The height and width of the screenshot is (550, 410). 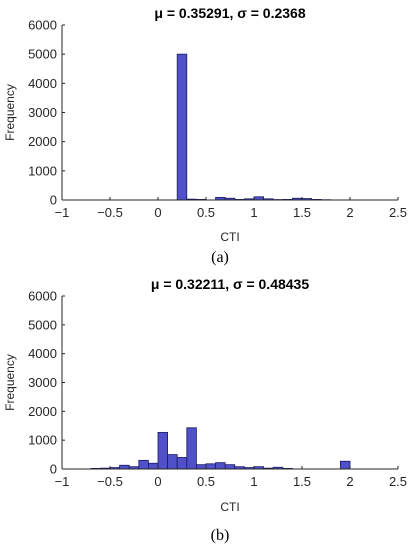 What do you see at coordinates (230, 284) in the screenshot?
I see `chart-title: μ = 0.32211, σ = 0.48435` at bounding box center [230, 284].